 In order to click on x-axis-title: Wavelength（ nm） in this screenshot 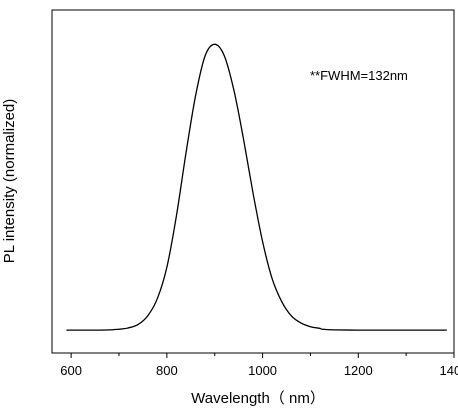, I will do `click(258, 398)`.